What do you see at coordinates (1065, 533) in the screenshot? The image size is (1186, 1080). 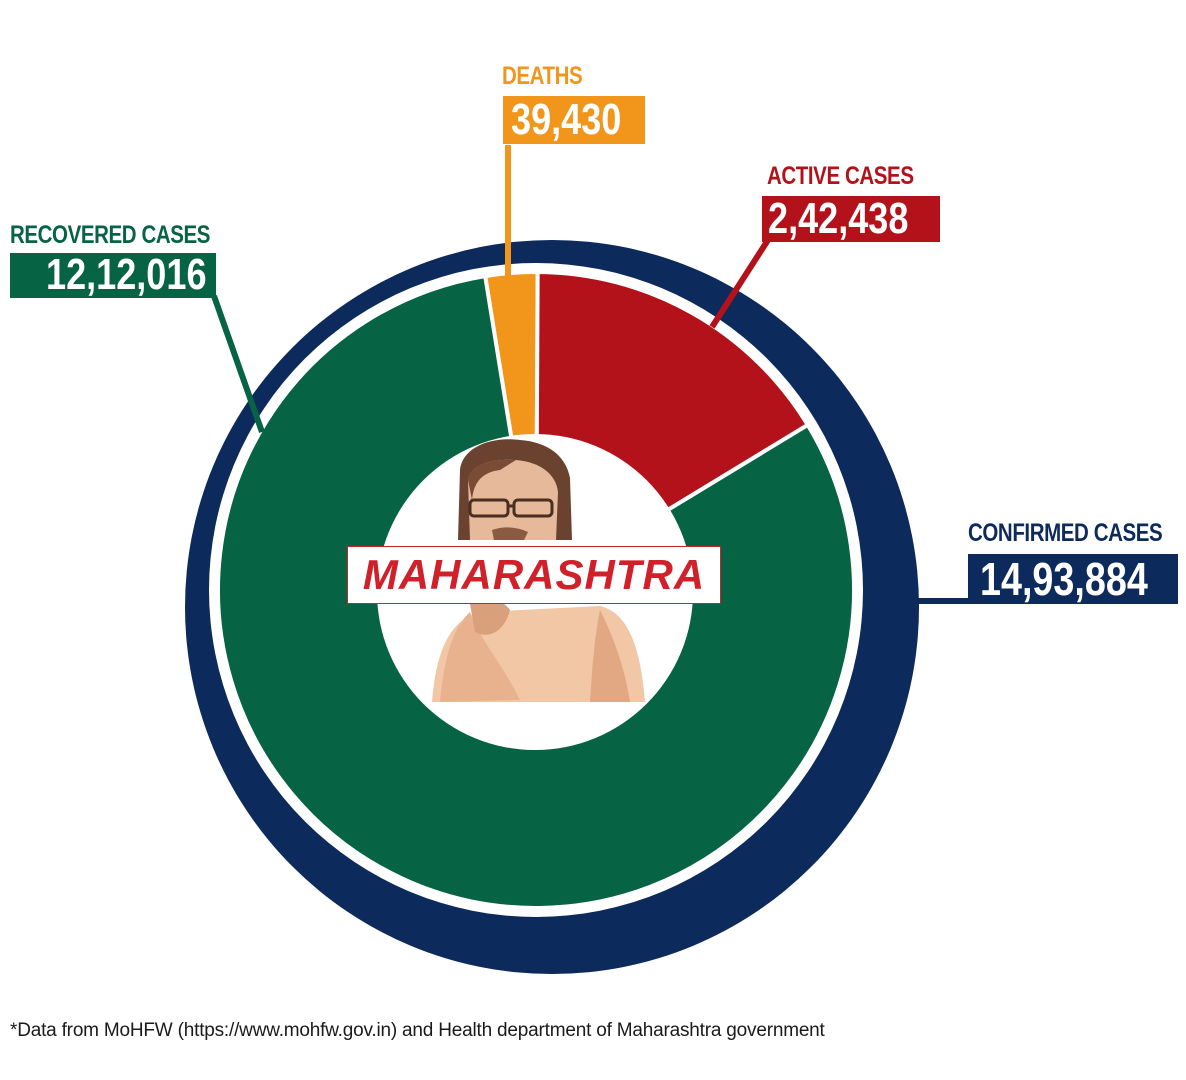 I see `confirmed-label-title: CONFIRMED CASES` at bounding box center [1065, 533].